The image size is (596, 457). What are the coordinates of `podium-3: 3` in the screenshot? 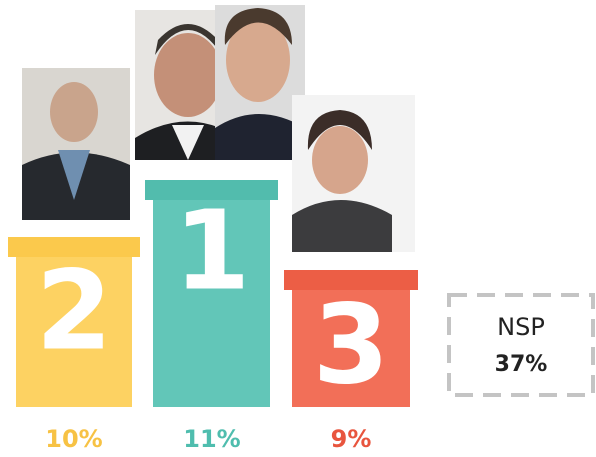 It's located at (351, 339).